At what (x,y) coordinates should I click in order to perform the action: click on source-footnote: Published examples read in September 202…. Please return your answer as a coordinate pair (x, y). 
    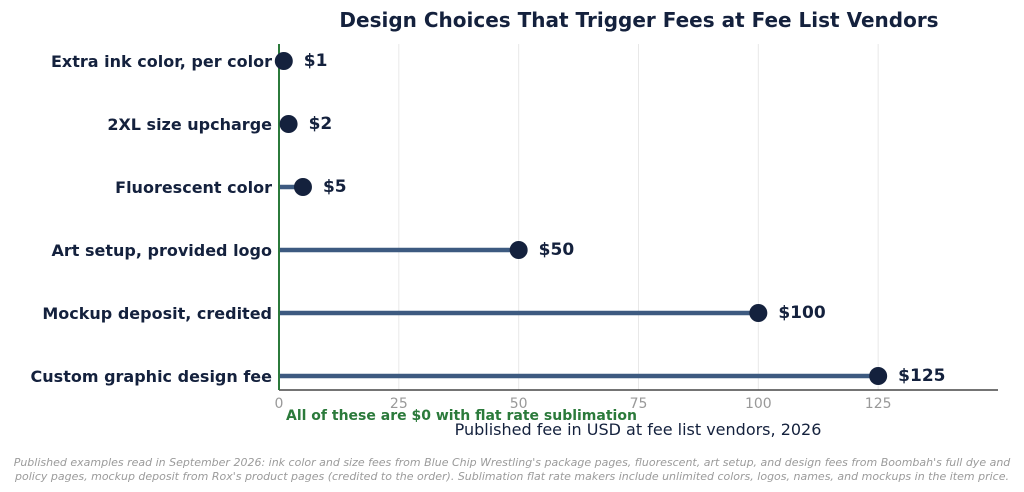
    Looking at the image, I should click on (512, 470).